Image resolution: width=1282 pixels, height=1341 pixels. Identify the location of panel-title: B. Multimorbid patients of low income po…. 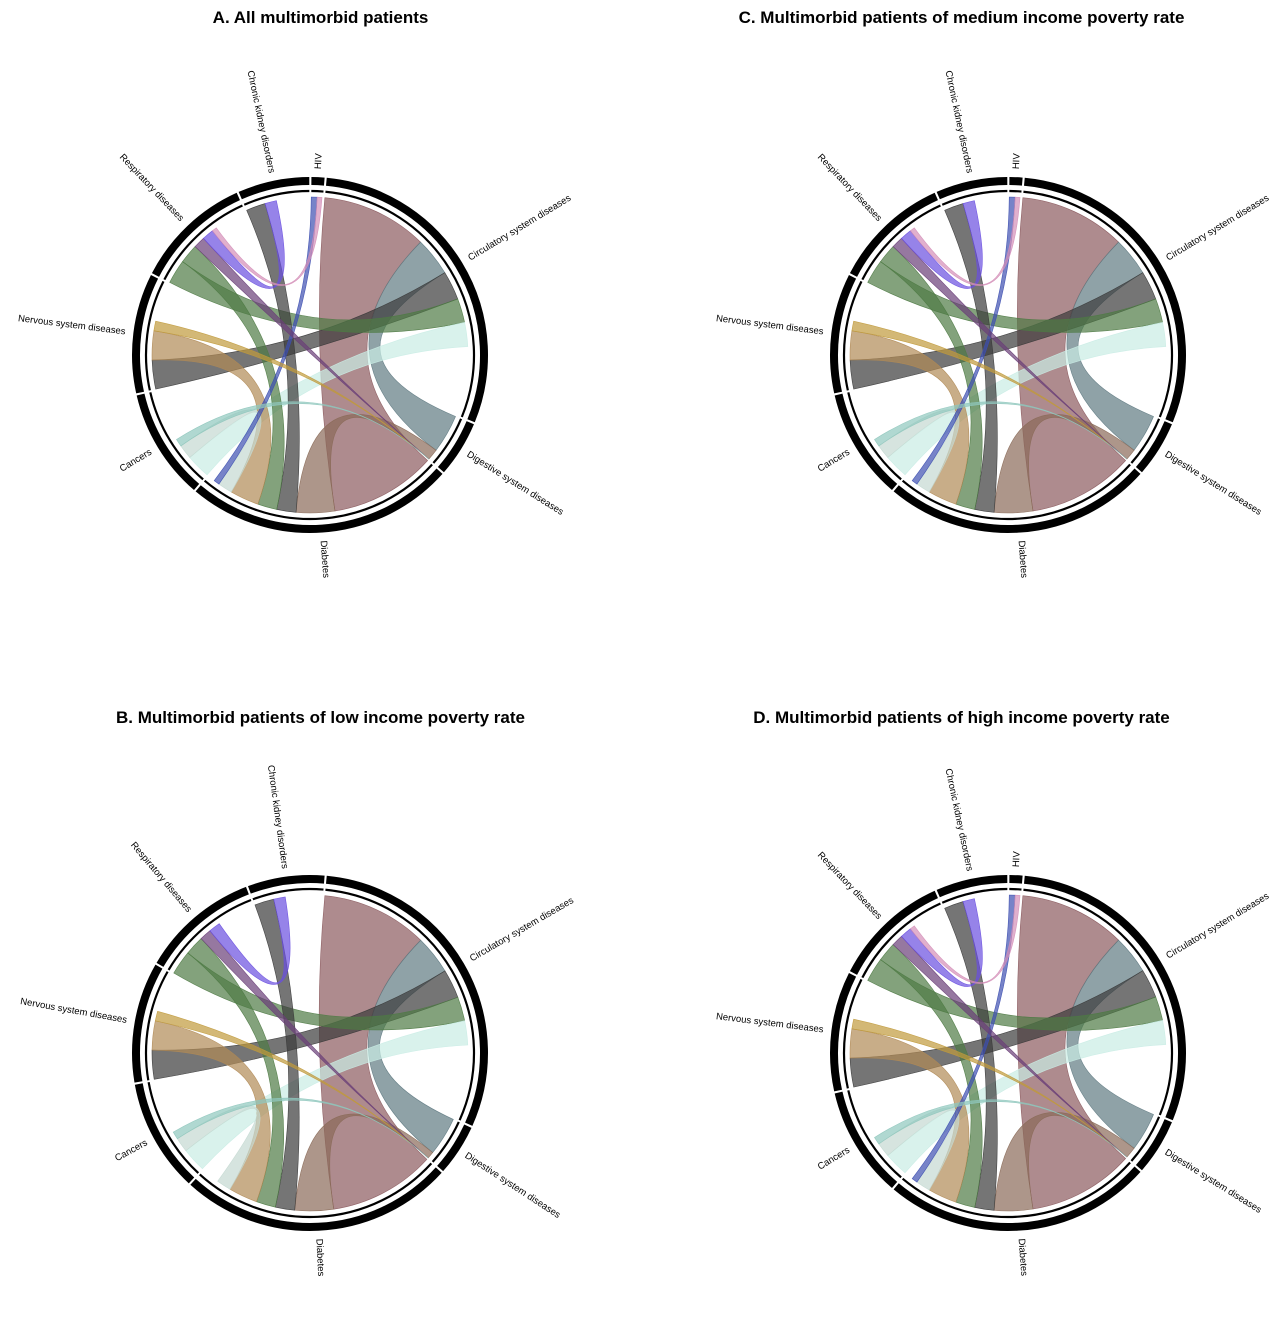
(320, 717).